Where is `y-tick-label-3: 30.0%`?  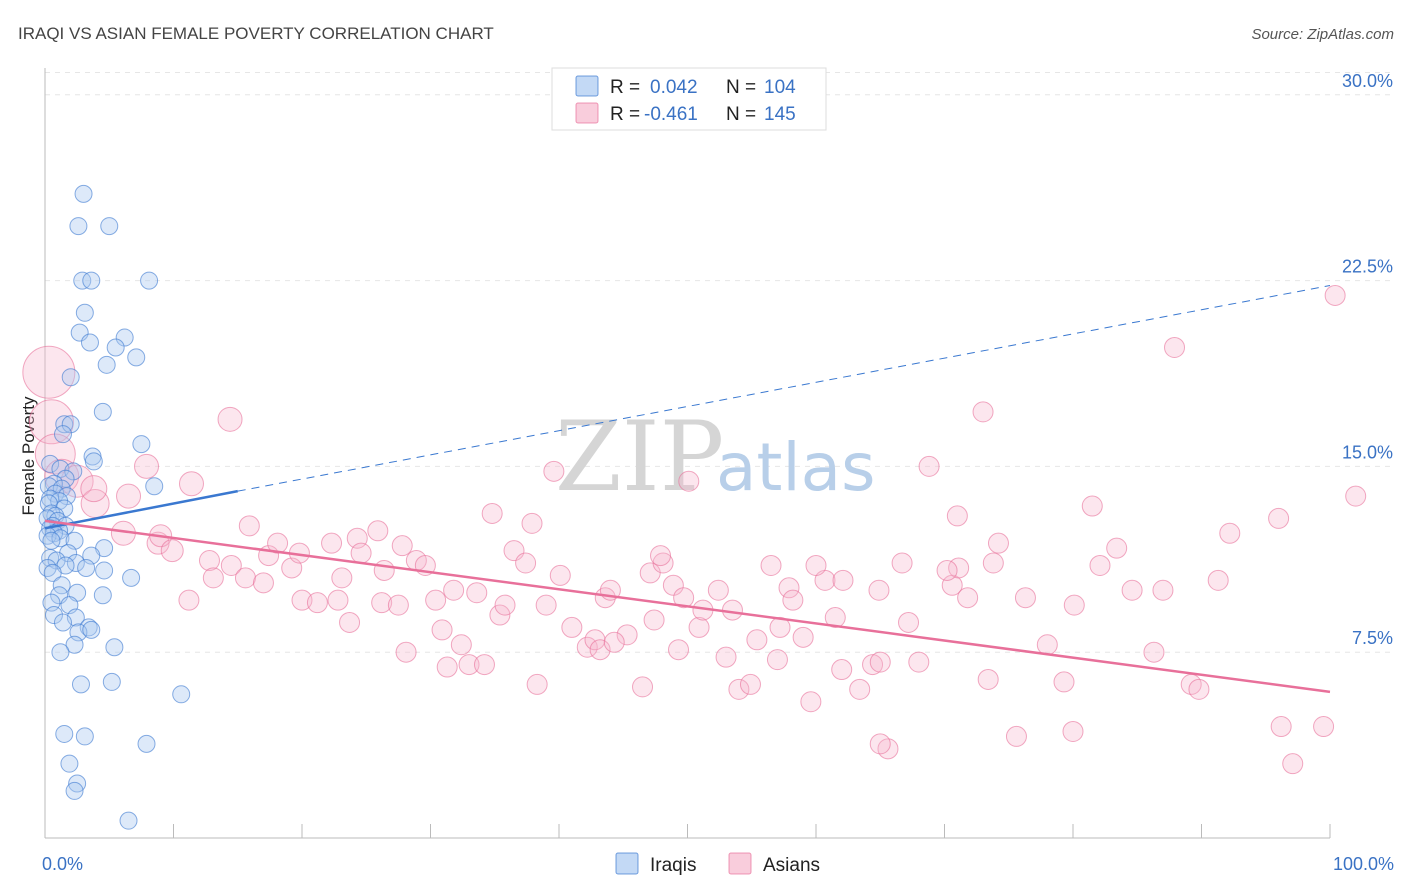
y-tick-label-3: 30.0% is located at coordinates (1367, 81).